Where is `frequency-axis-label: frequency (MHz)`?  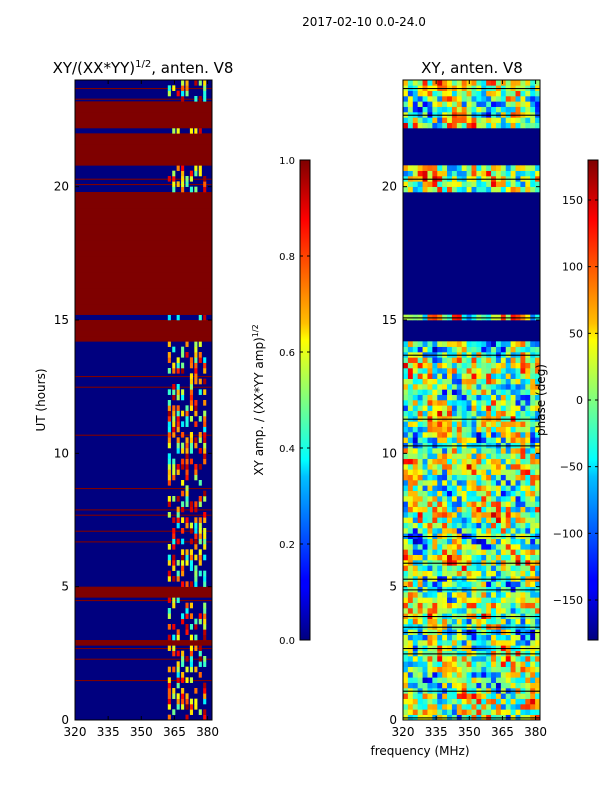
frequency-axis-label: frequency (MHz) is located at coordinates (419, 751).